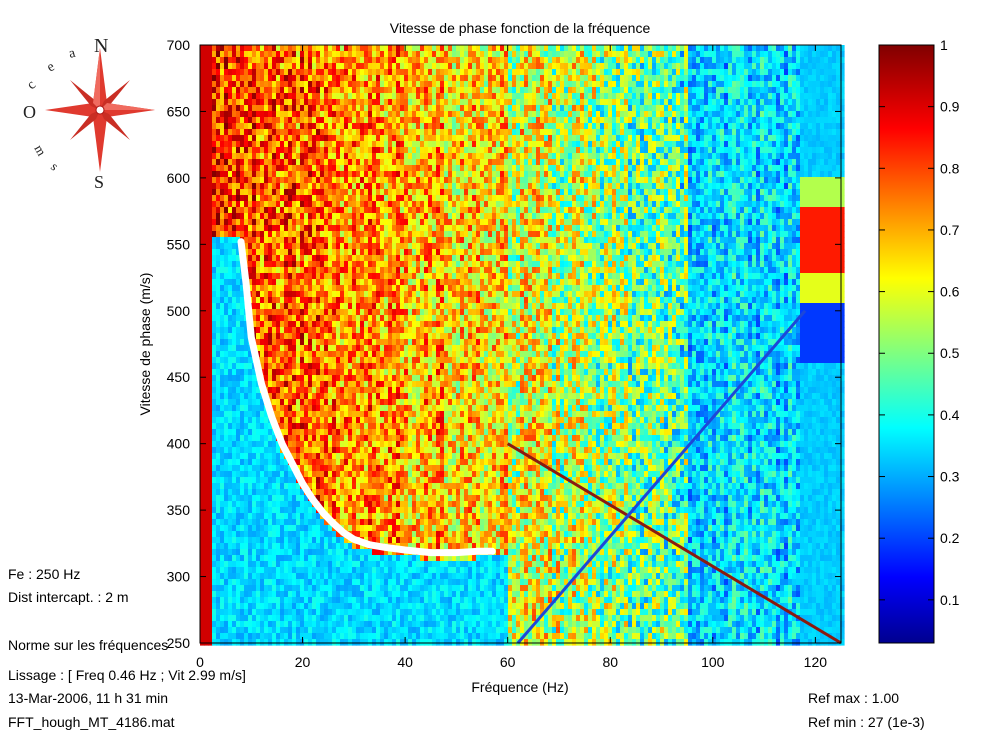  Describe the element at coordinates (366, 397) in the screenshot. I see `dispersion-curve` at that location.